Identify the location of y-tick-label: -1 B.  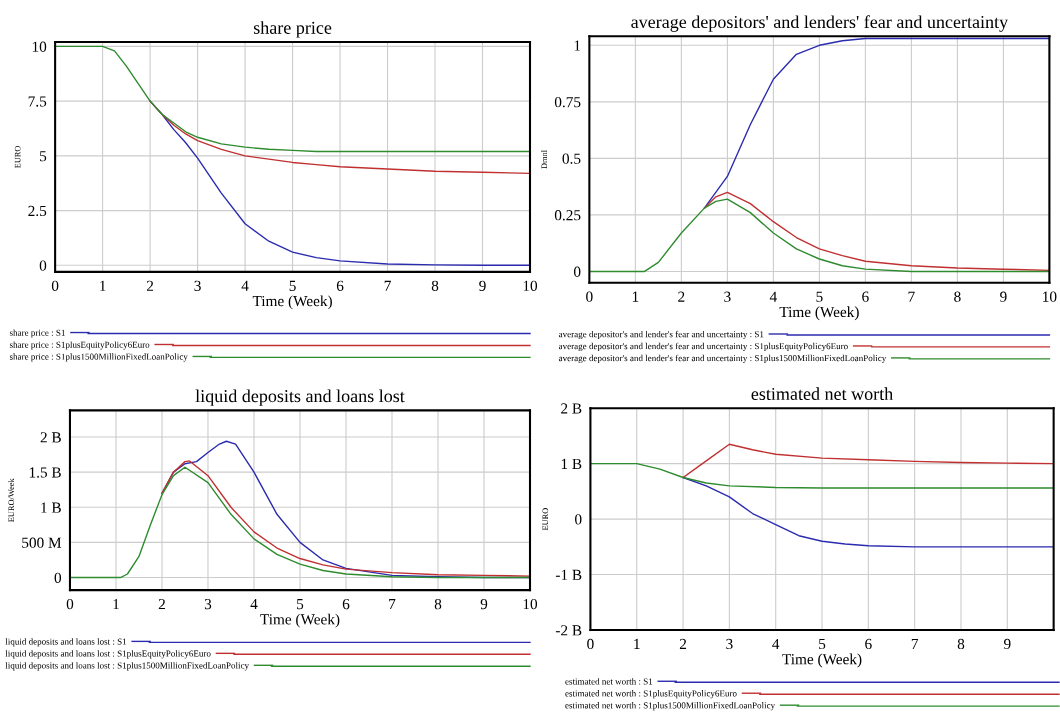
(568, 574).